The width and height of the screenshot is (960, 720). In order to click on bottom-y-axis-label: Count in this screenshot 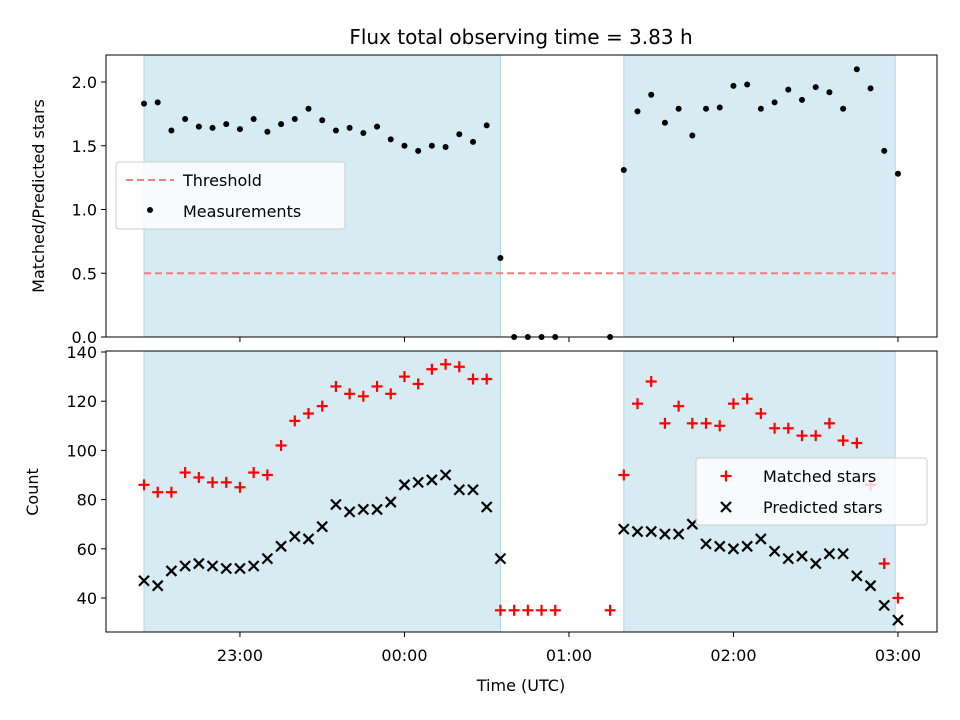, I will do `click(32, 492)`.